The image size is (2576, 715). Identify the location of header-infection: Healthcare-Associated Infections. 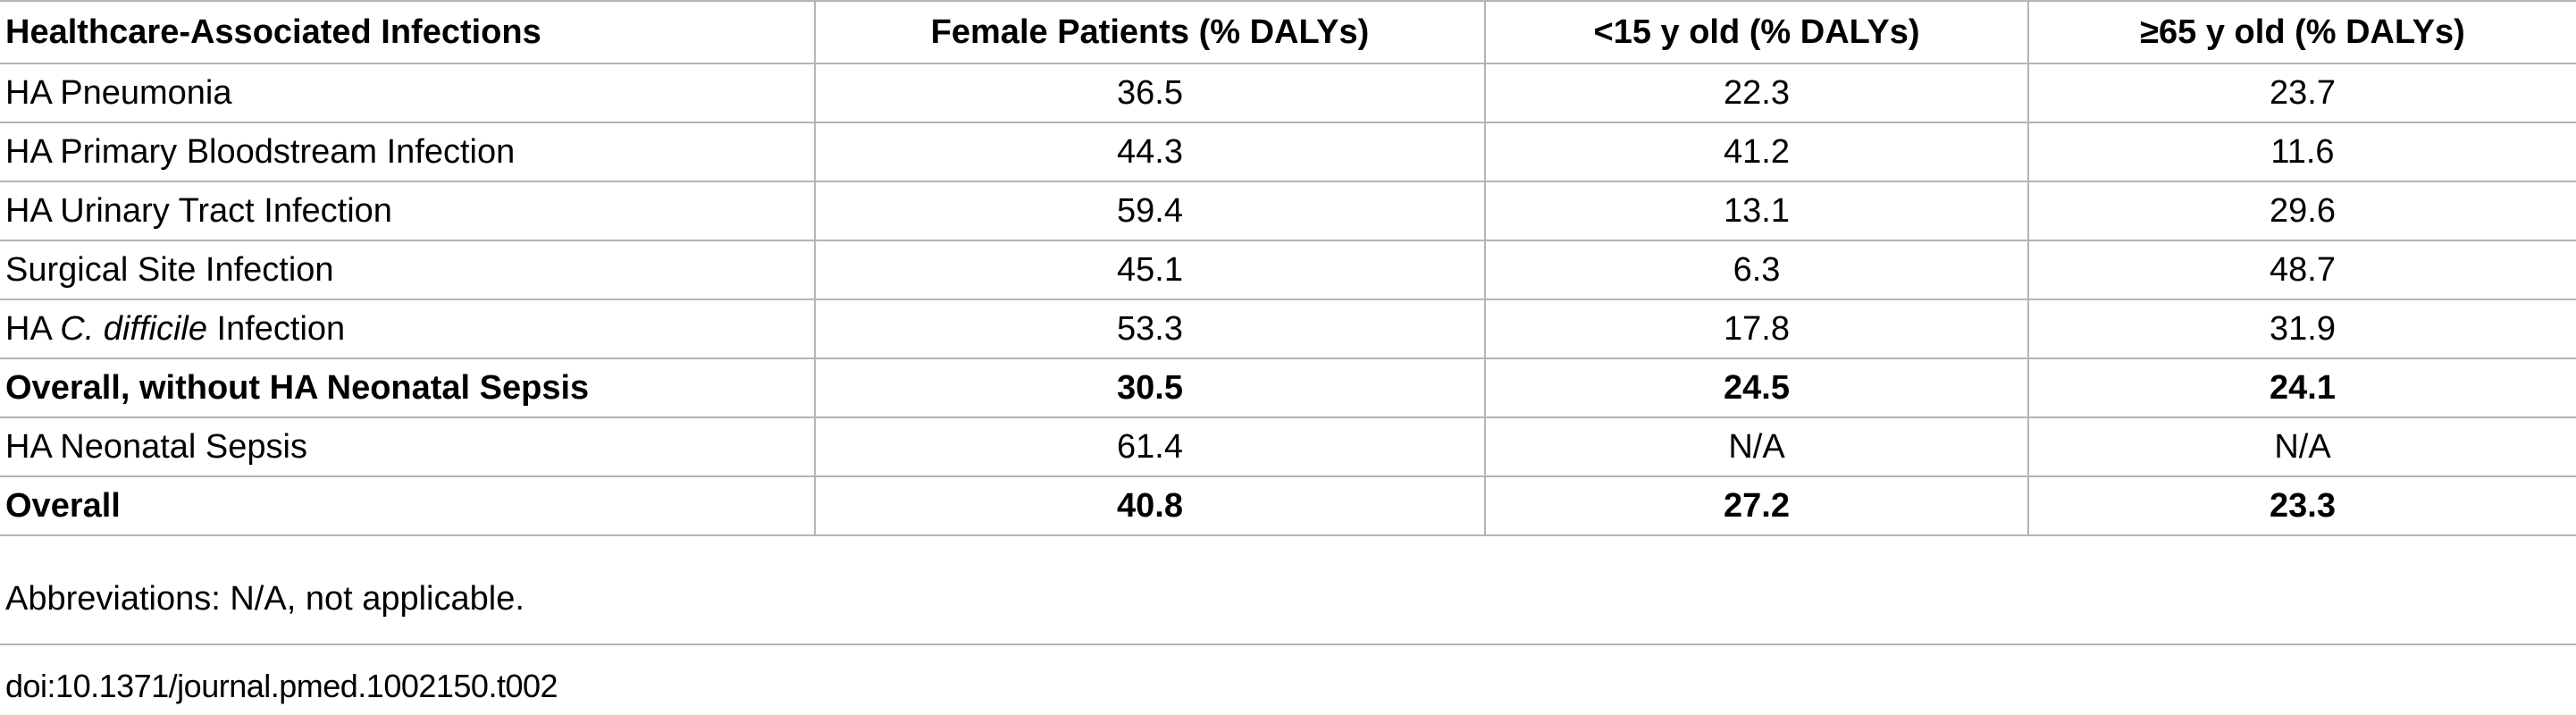
(407, 32).